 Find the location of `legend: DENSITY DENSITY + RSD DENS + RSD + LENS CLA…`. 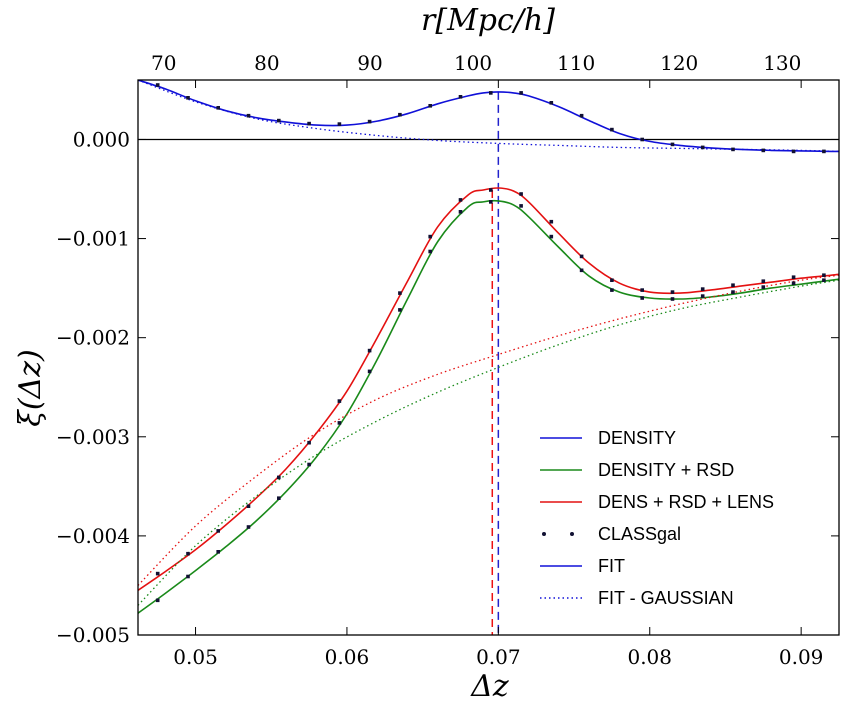

legend: DENSITY DENSITY + RSD DENS + RSD + LENS CLA… is located at coordinates (657, 518).